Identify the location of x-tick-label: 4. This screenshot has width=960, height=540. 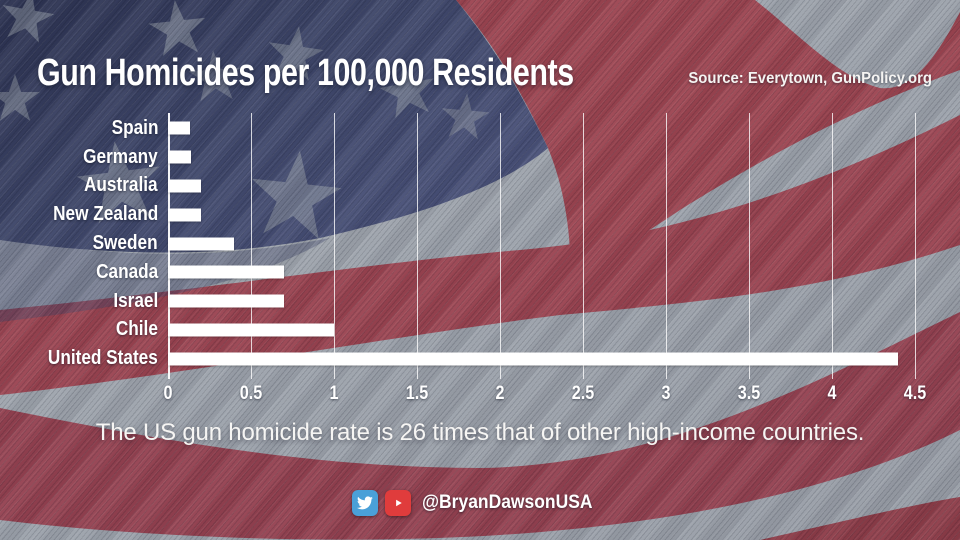
(832, 393).